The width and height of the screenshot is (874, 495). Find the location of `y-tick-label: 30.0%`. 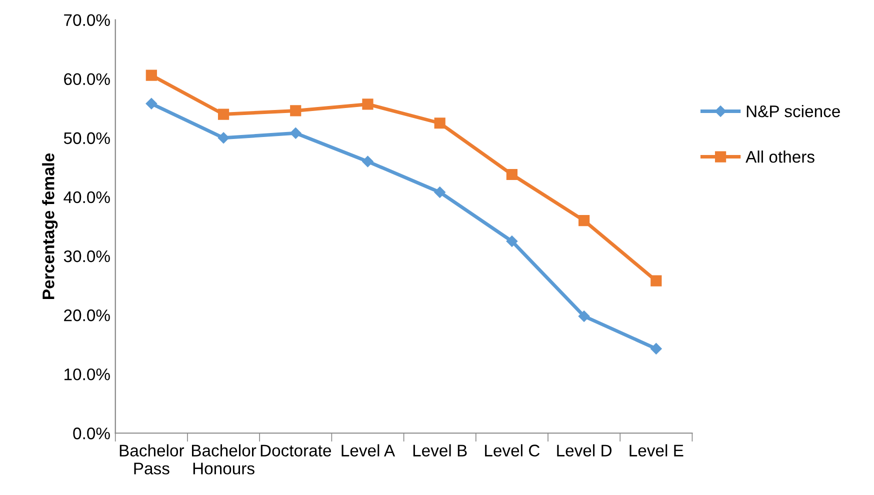

y-tick-label: 30.0% is located at coordinates (87, 256).